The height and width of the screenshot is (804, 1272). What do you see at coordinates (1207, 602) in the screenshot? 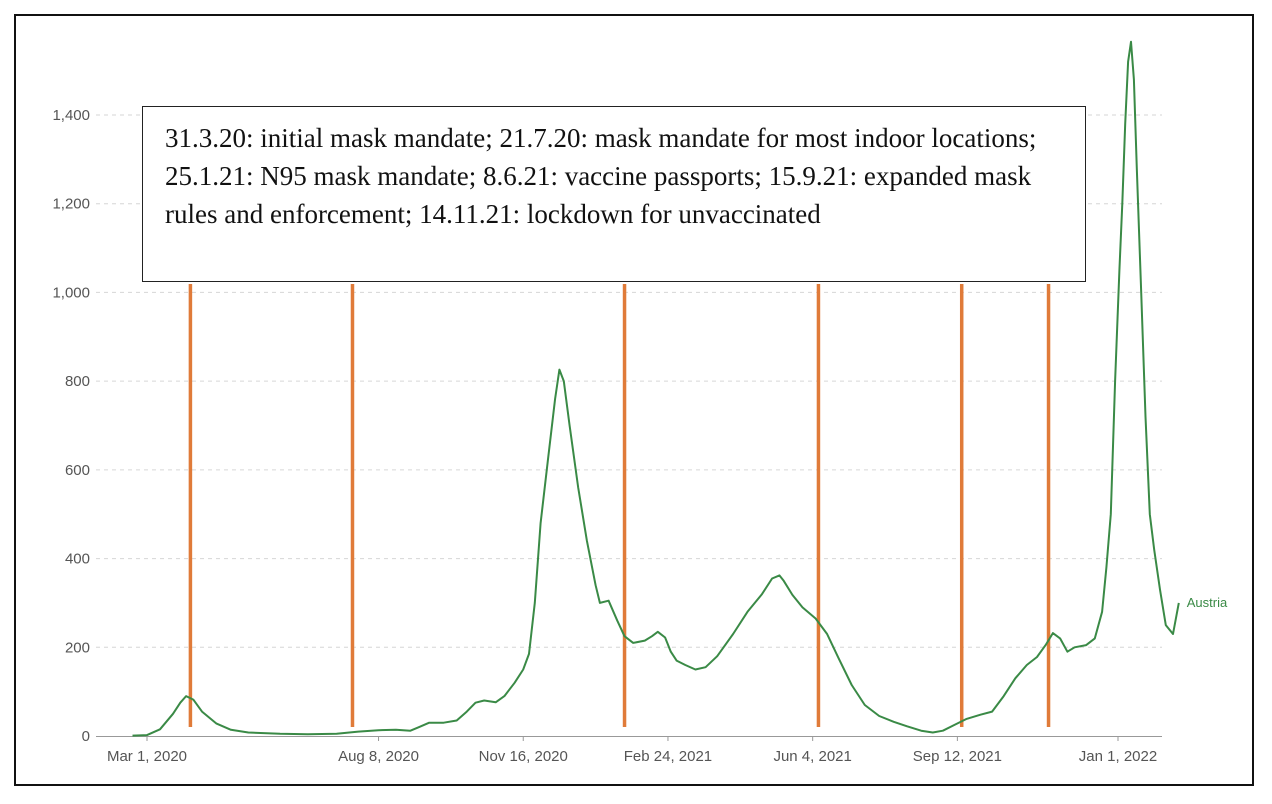
I see `series-label: Austria` at bounding box center [1207, 602].